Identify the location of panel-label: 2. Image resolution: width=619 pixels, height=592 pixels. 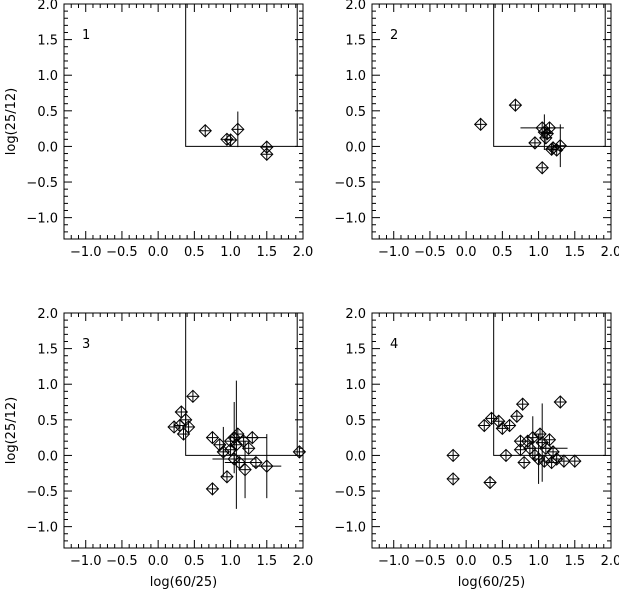
(394, 35).